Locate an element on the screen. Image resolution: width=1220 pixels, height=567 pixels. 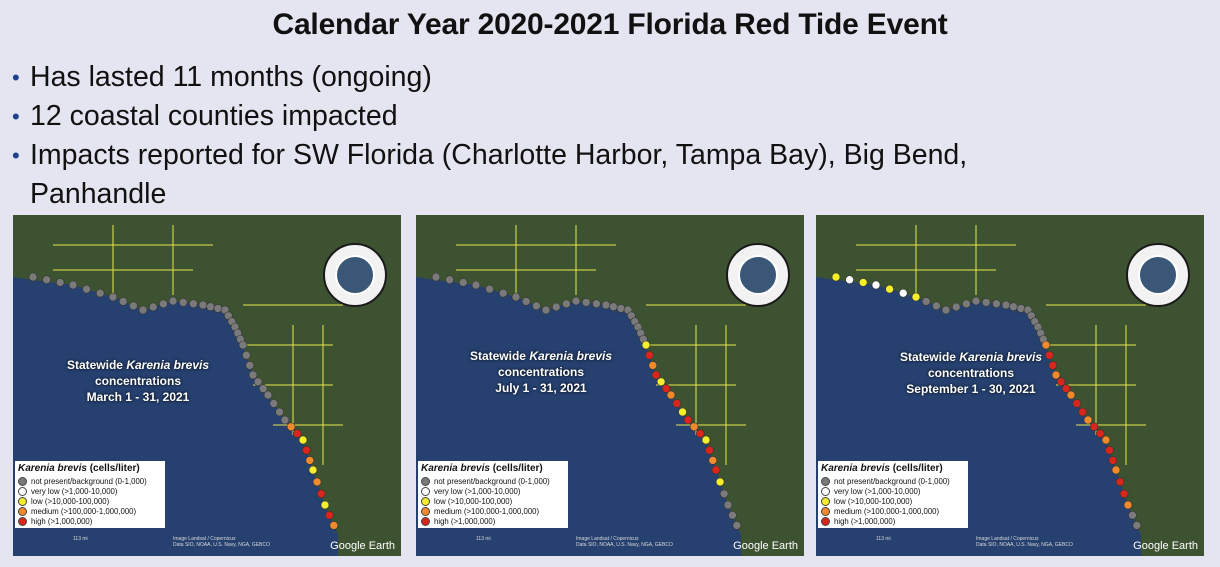
bullet-text: Has lasted 11 months (ongoing) is located at coordinates (231, 77).